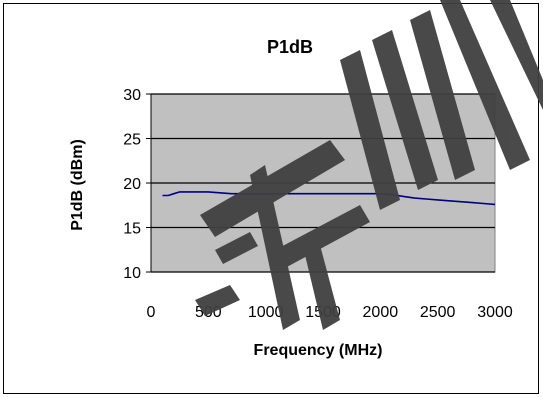 This screenshot has width=543, height=397. Describe the element at coordinates (132, 140) in the screenshot. I see `y-tick-label: 25` at that location.